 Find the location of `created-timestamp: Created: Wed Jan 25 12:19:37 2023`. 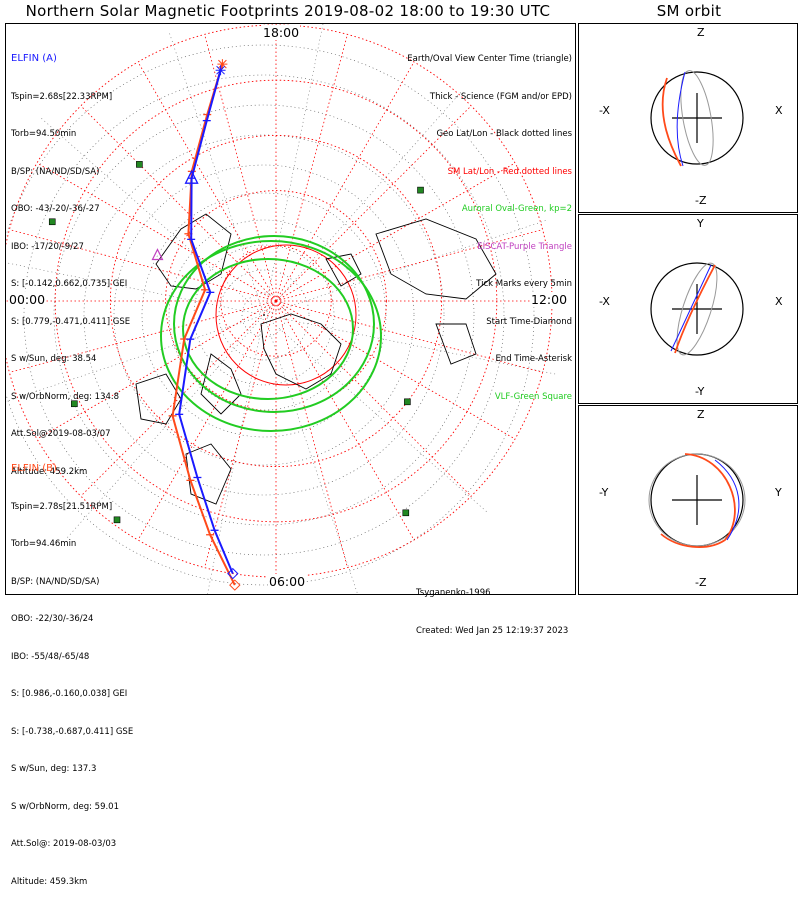

created-timestamp: Created: Wed Jan 25 12:19:37 2023 is located at coordinates (492, 630).